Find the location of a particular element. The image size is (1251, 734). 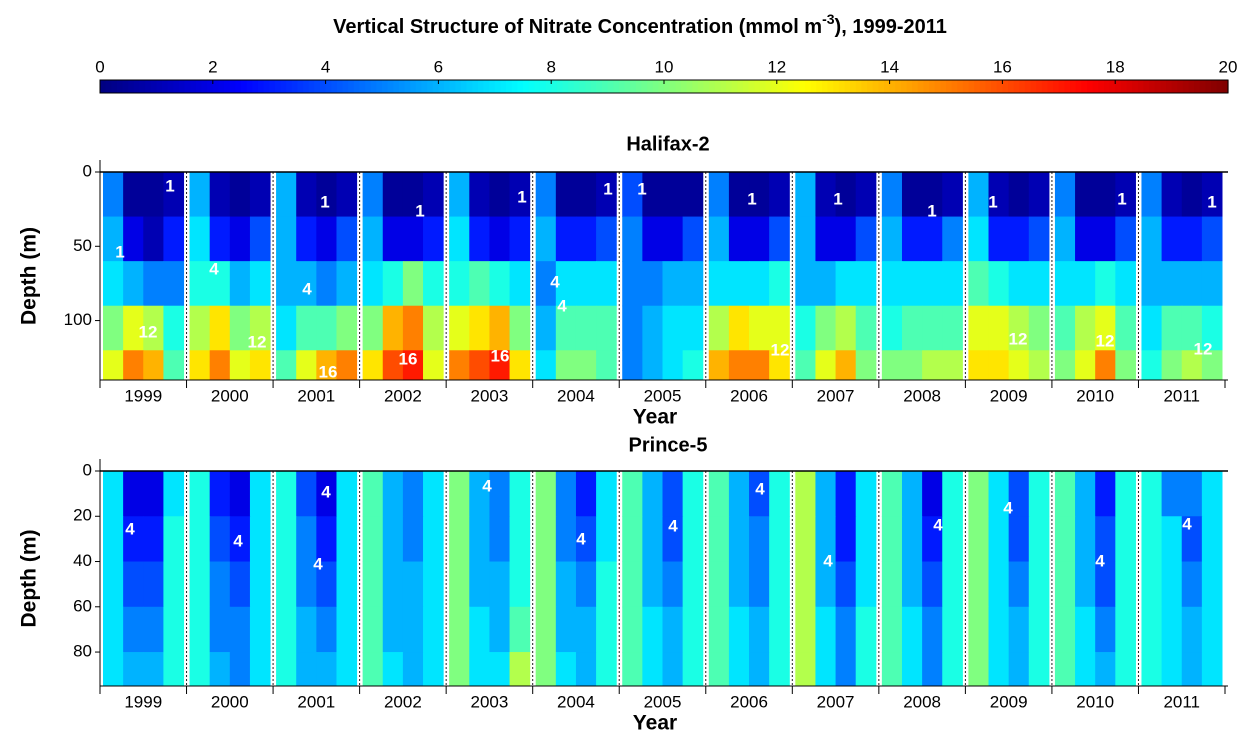

y-tick-label: 40 is located at coordinates (82, 560).